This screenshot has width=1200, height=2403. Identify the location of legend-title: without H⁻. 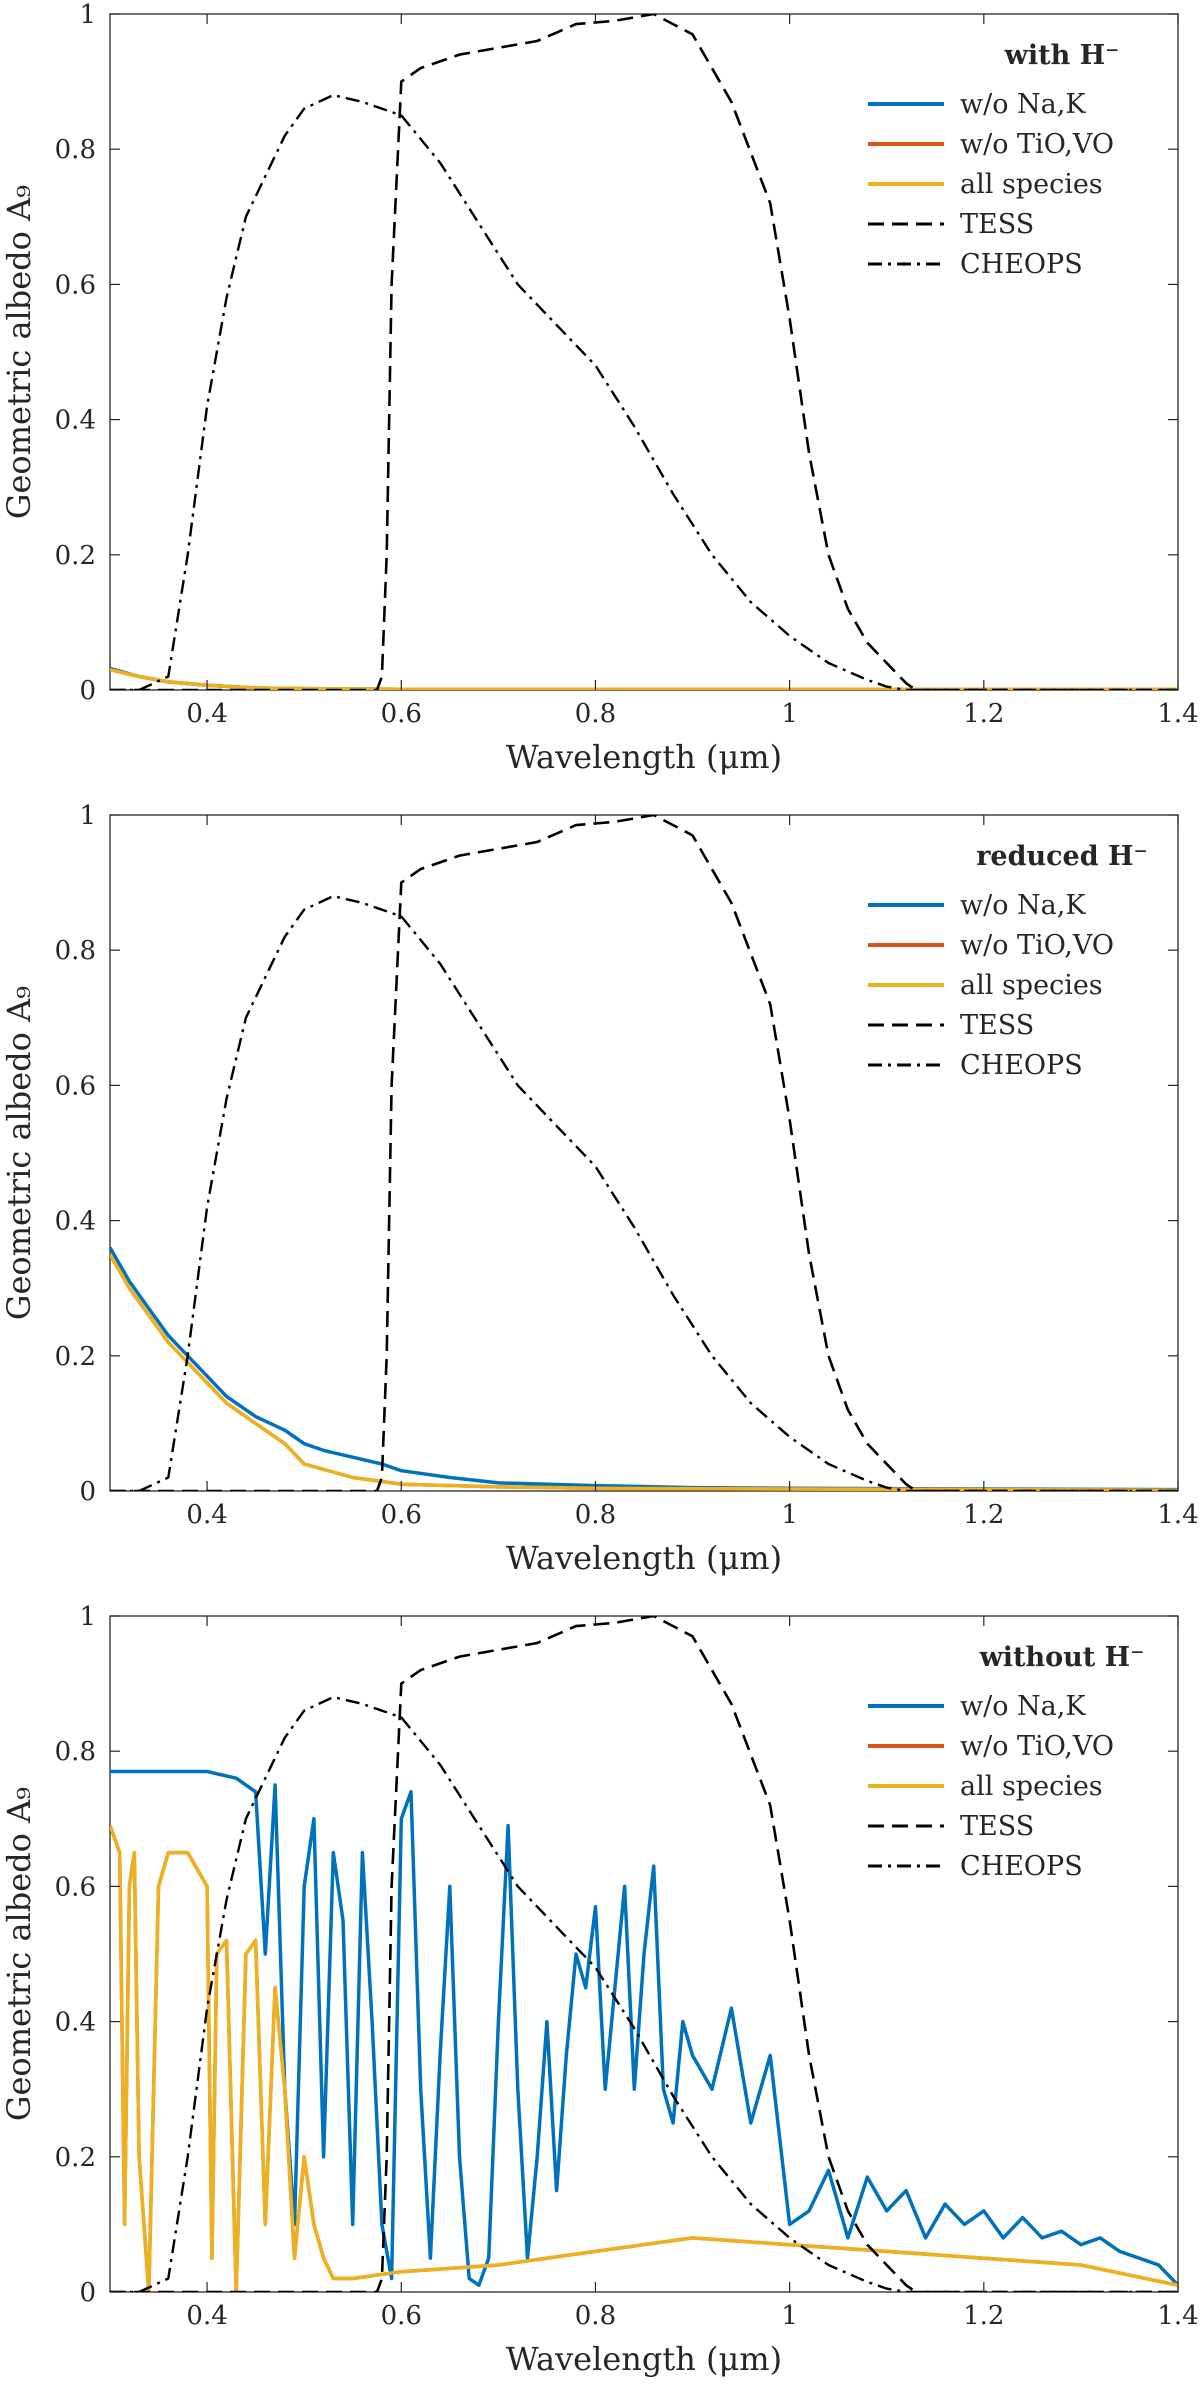
(1062, 1657).